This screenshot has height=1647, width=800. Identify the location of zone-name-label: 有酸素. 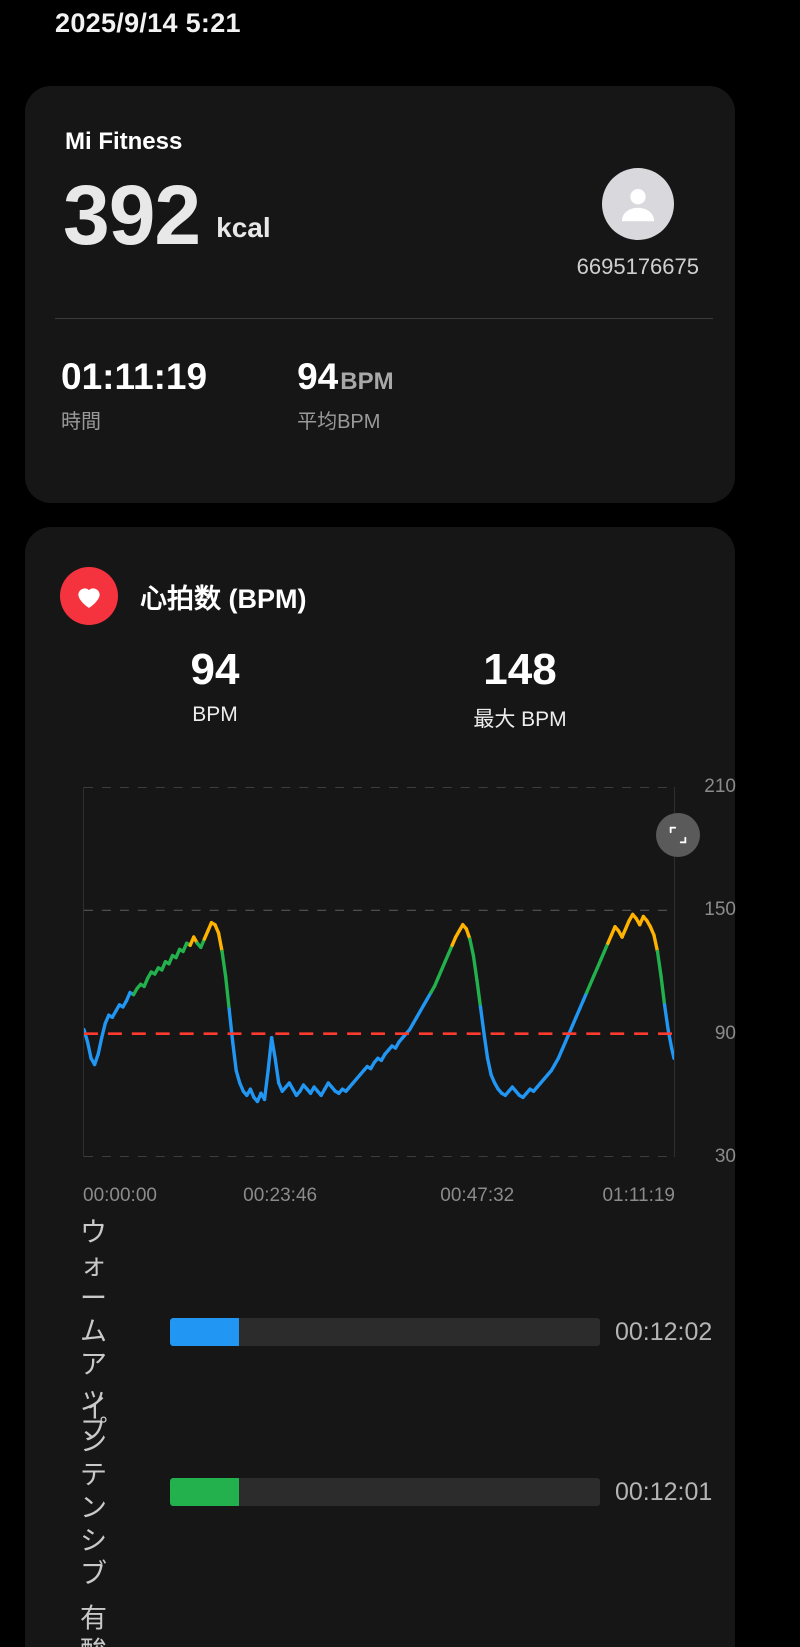
(93, 1625).